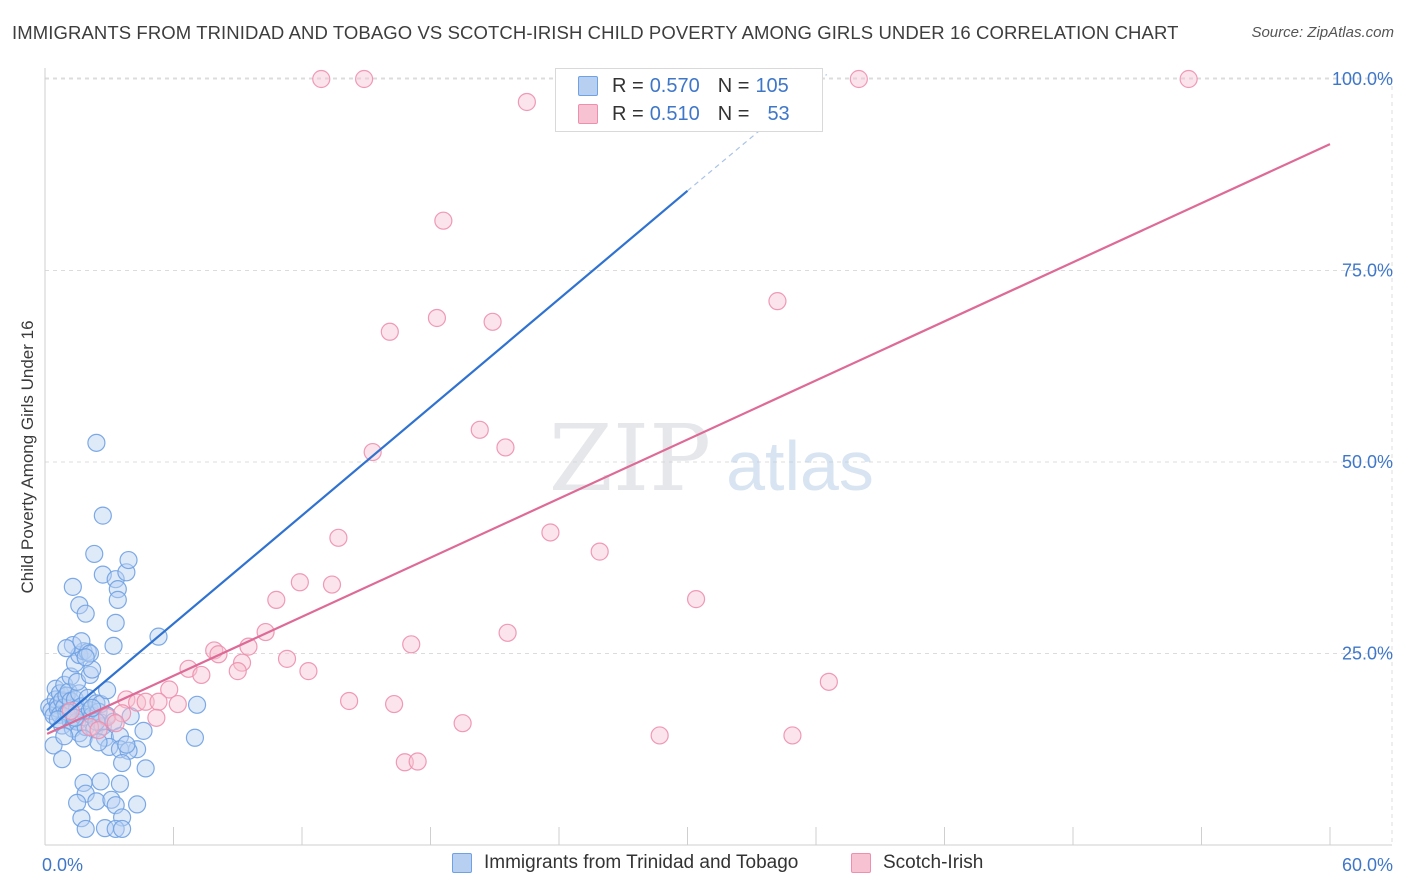 The height and width of the screenshot is (892, 1406). I want to click on legend-swatch-pink, so click(588, 114).